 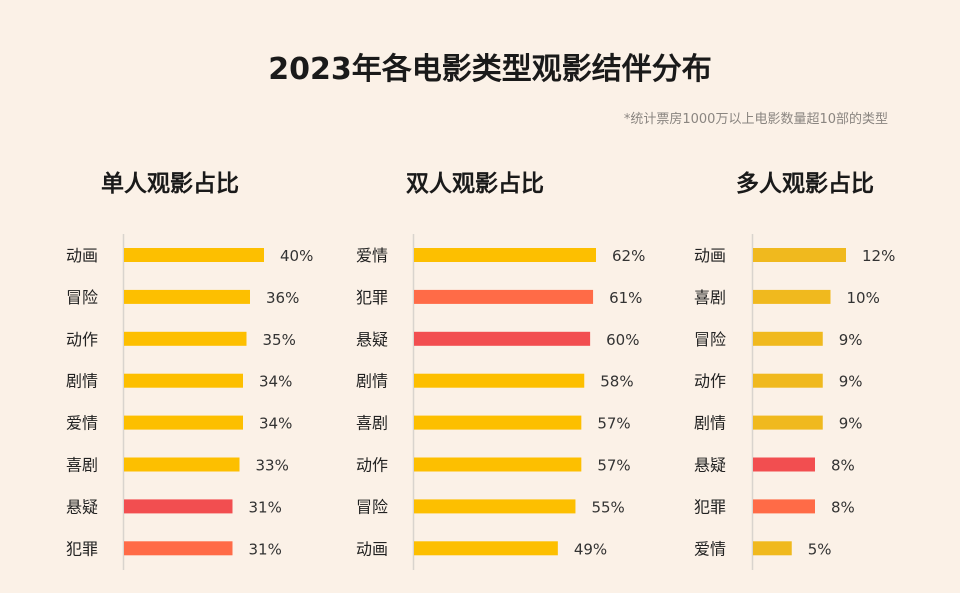 What do you see at coordinates (878, 256) in the screenshot?
I see `value-label: 12%` at bounding box center [878, 256].